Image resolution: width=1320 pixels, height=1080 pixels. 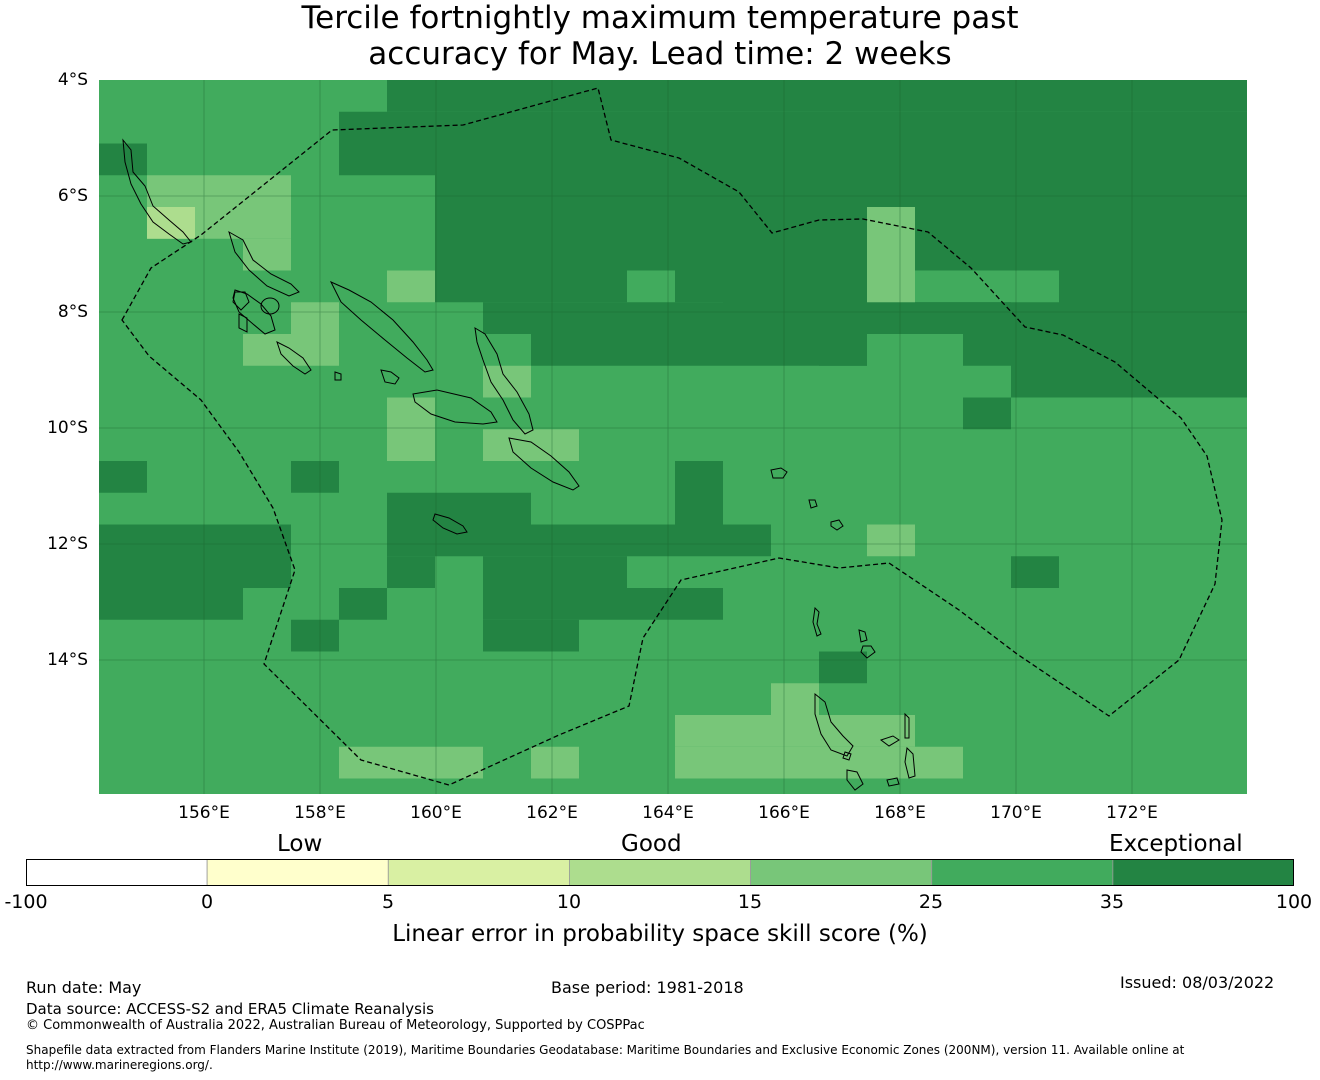 I want to click on run-date: Run date: May, so click(x=84, y=987).